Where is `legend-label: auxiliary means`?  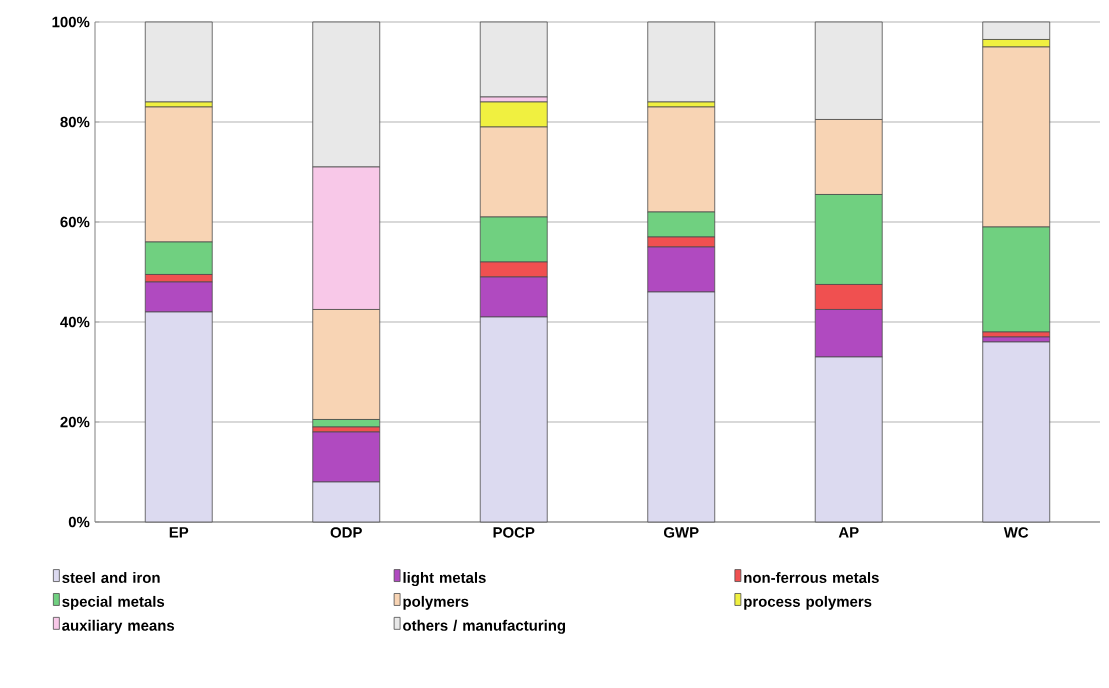 legend-label: auxiliary means is located at coordinates (118, 626).